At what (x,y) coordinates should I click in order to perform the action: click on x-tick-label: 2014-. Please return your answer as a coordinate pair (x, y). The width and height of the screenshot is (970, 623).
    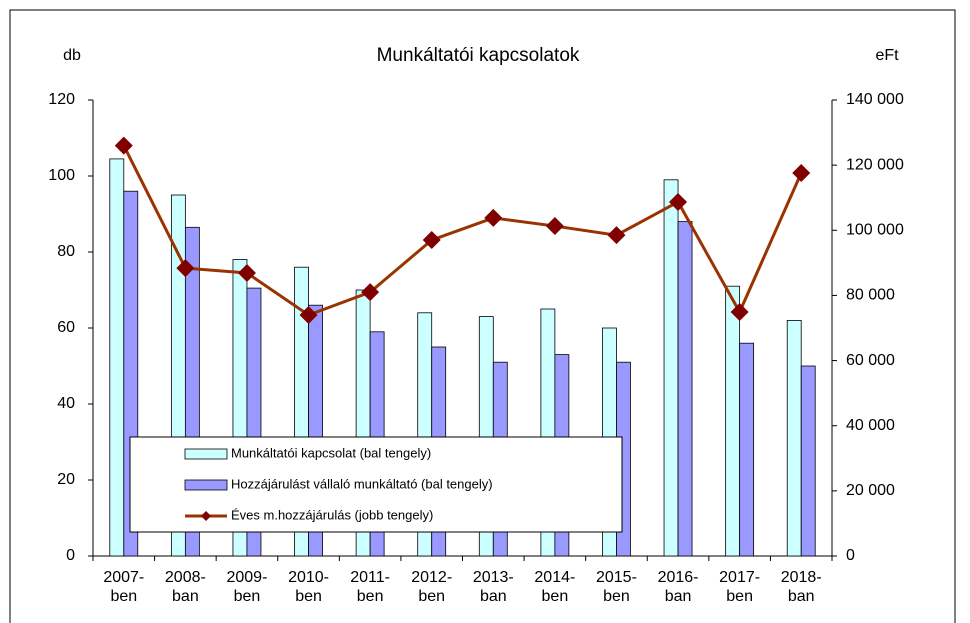
    Looking at the image, I should click on (554, 577).